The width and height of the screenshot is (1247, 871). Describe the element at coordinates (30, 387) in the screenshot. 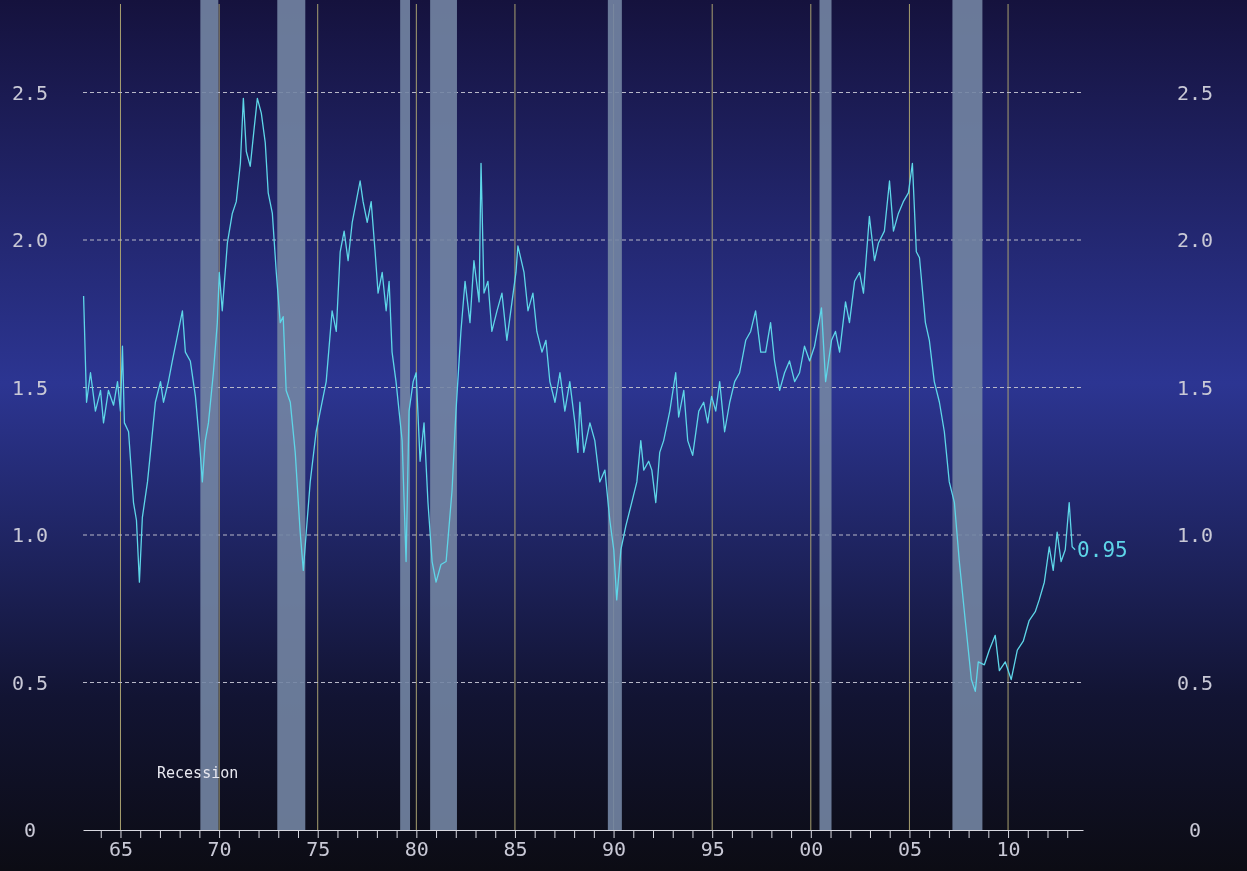

I see `y-tick-label: 1.5` at that location.